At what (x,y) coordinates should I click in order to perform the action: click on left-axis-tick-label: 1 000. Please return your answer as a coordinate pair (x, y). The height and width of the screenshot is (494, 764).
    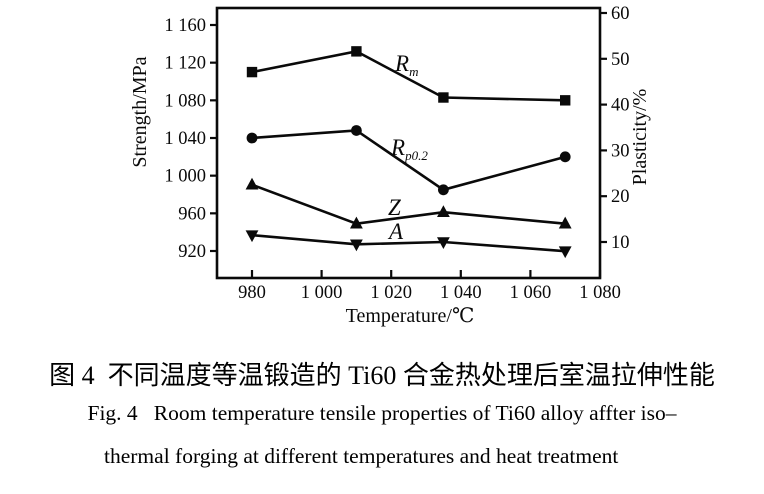
    Looking at the image, I should click on (185, 177).